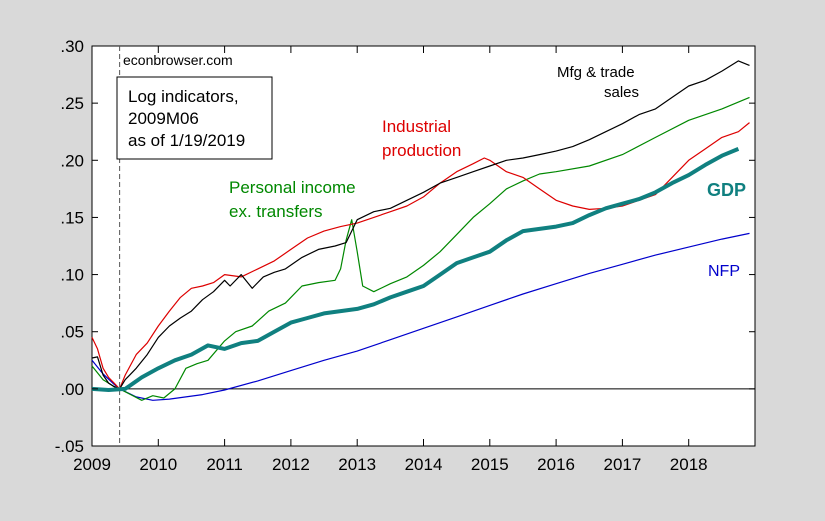 The height and width of the screenshot is (521, 825). Describe the element at coordinates (224, 464) in the screenshot. I see `x-tick-label: 2011` at that location.